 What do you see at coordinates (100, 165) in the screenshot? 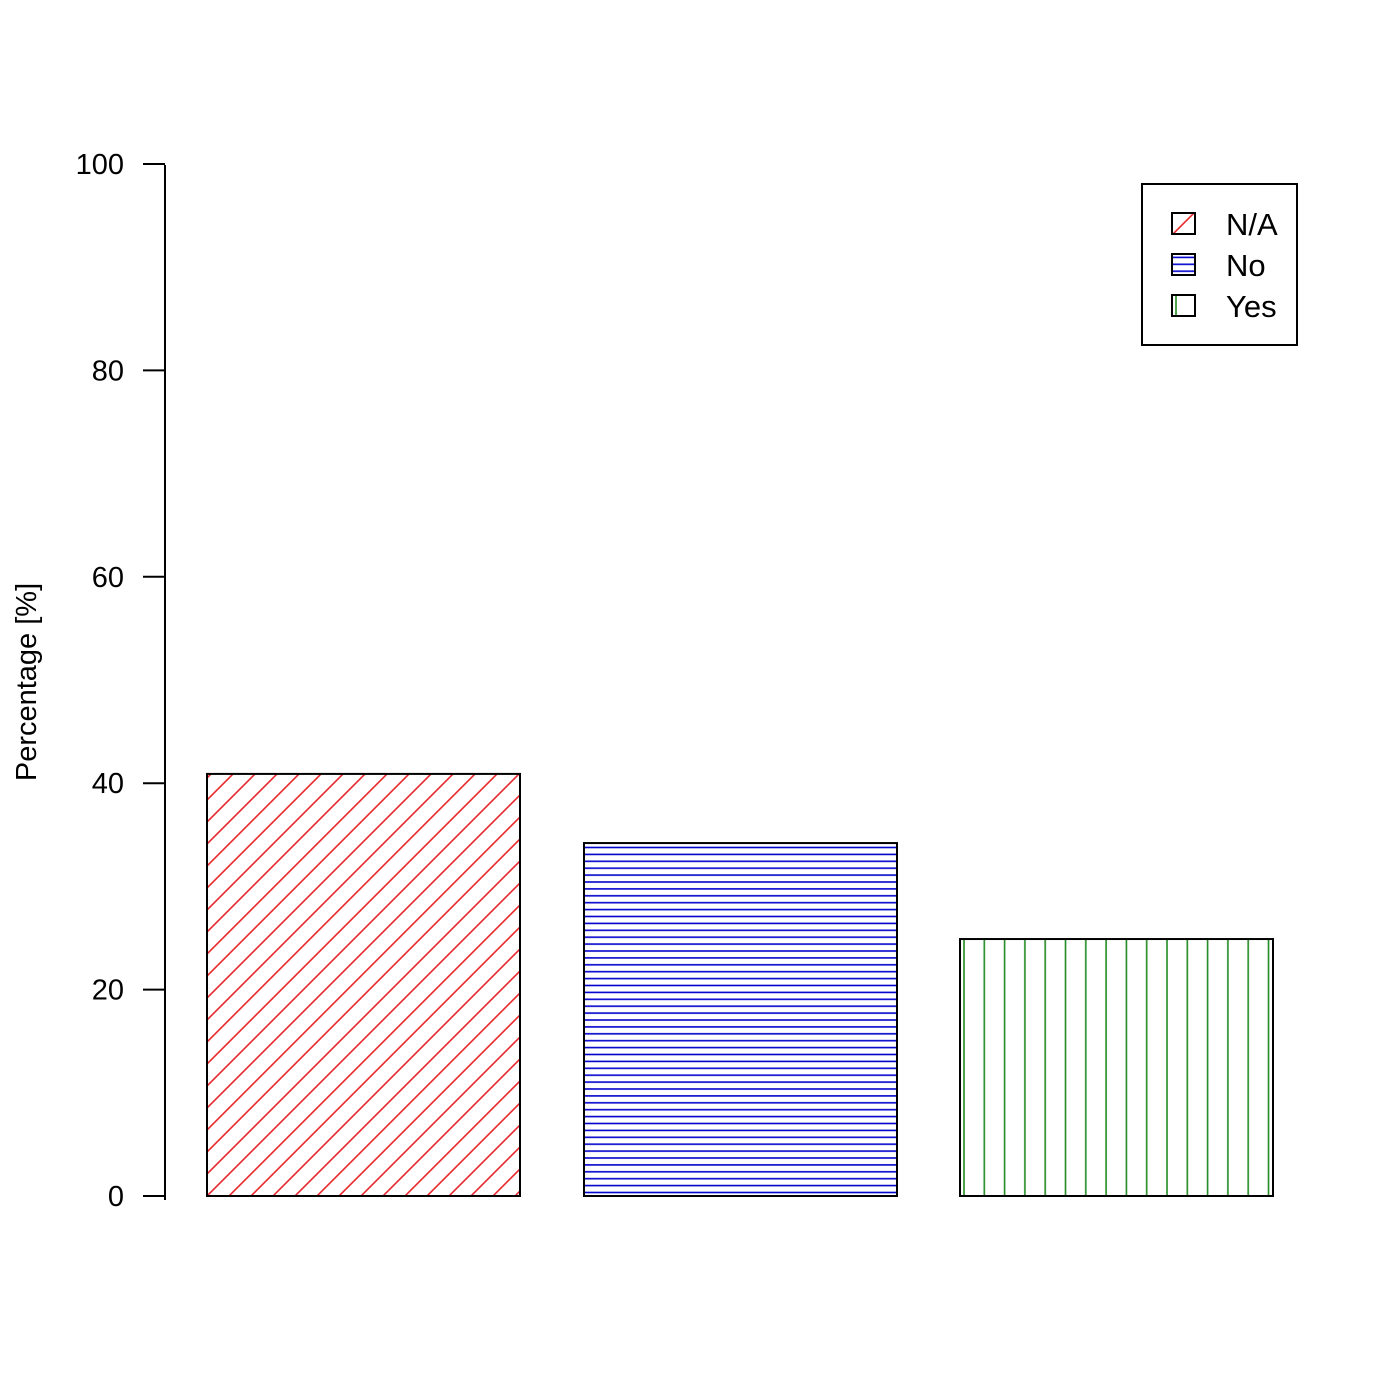
I see `y-tick-label-100: 100` at bounding box center [100, 165].